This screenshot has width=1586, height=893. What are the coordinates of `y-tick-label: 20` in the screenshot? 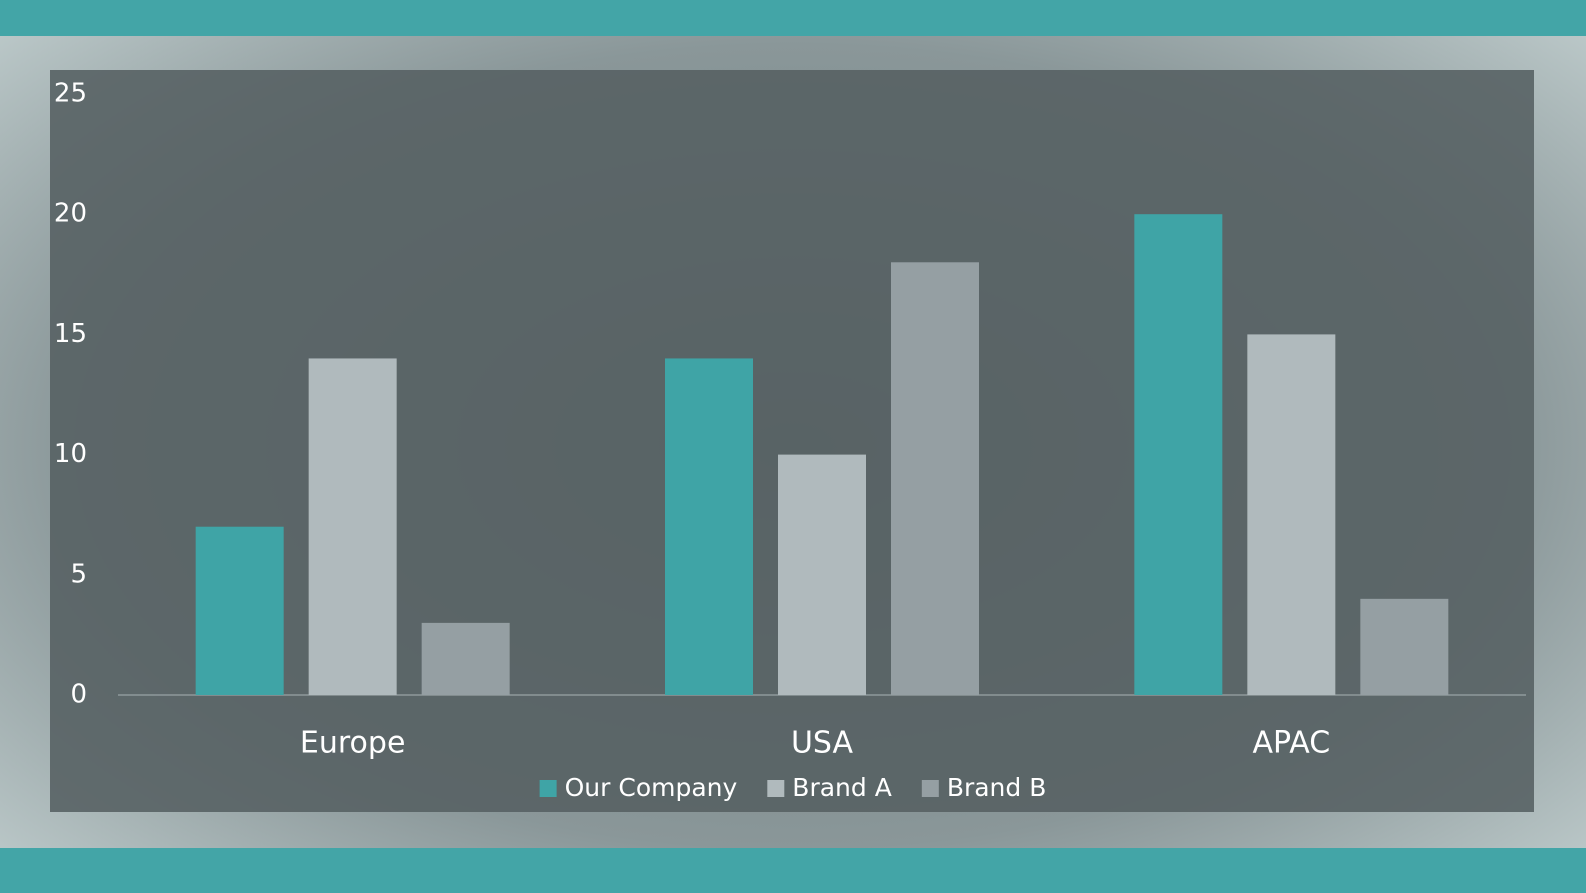 It's located at (70, 214).